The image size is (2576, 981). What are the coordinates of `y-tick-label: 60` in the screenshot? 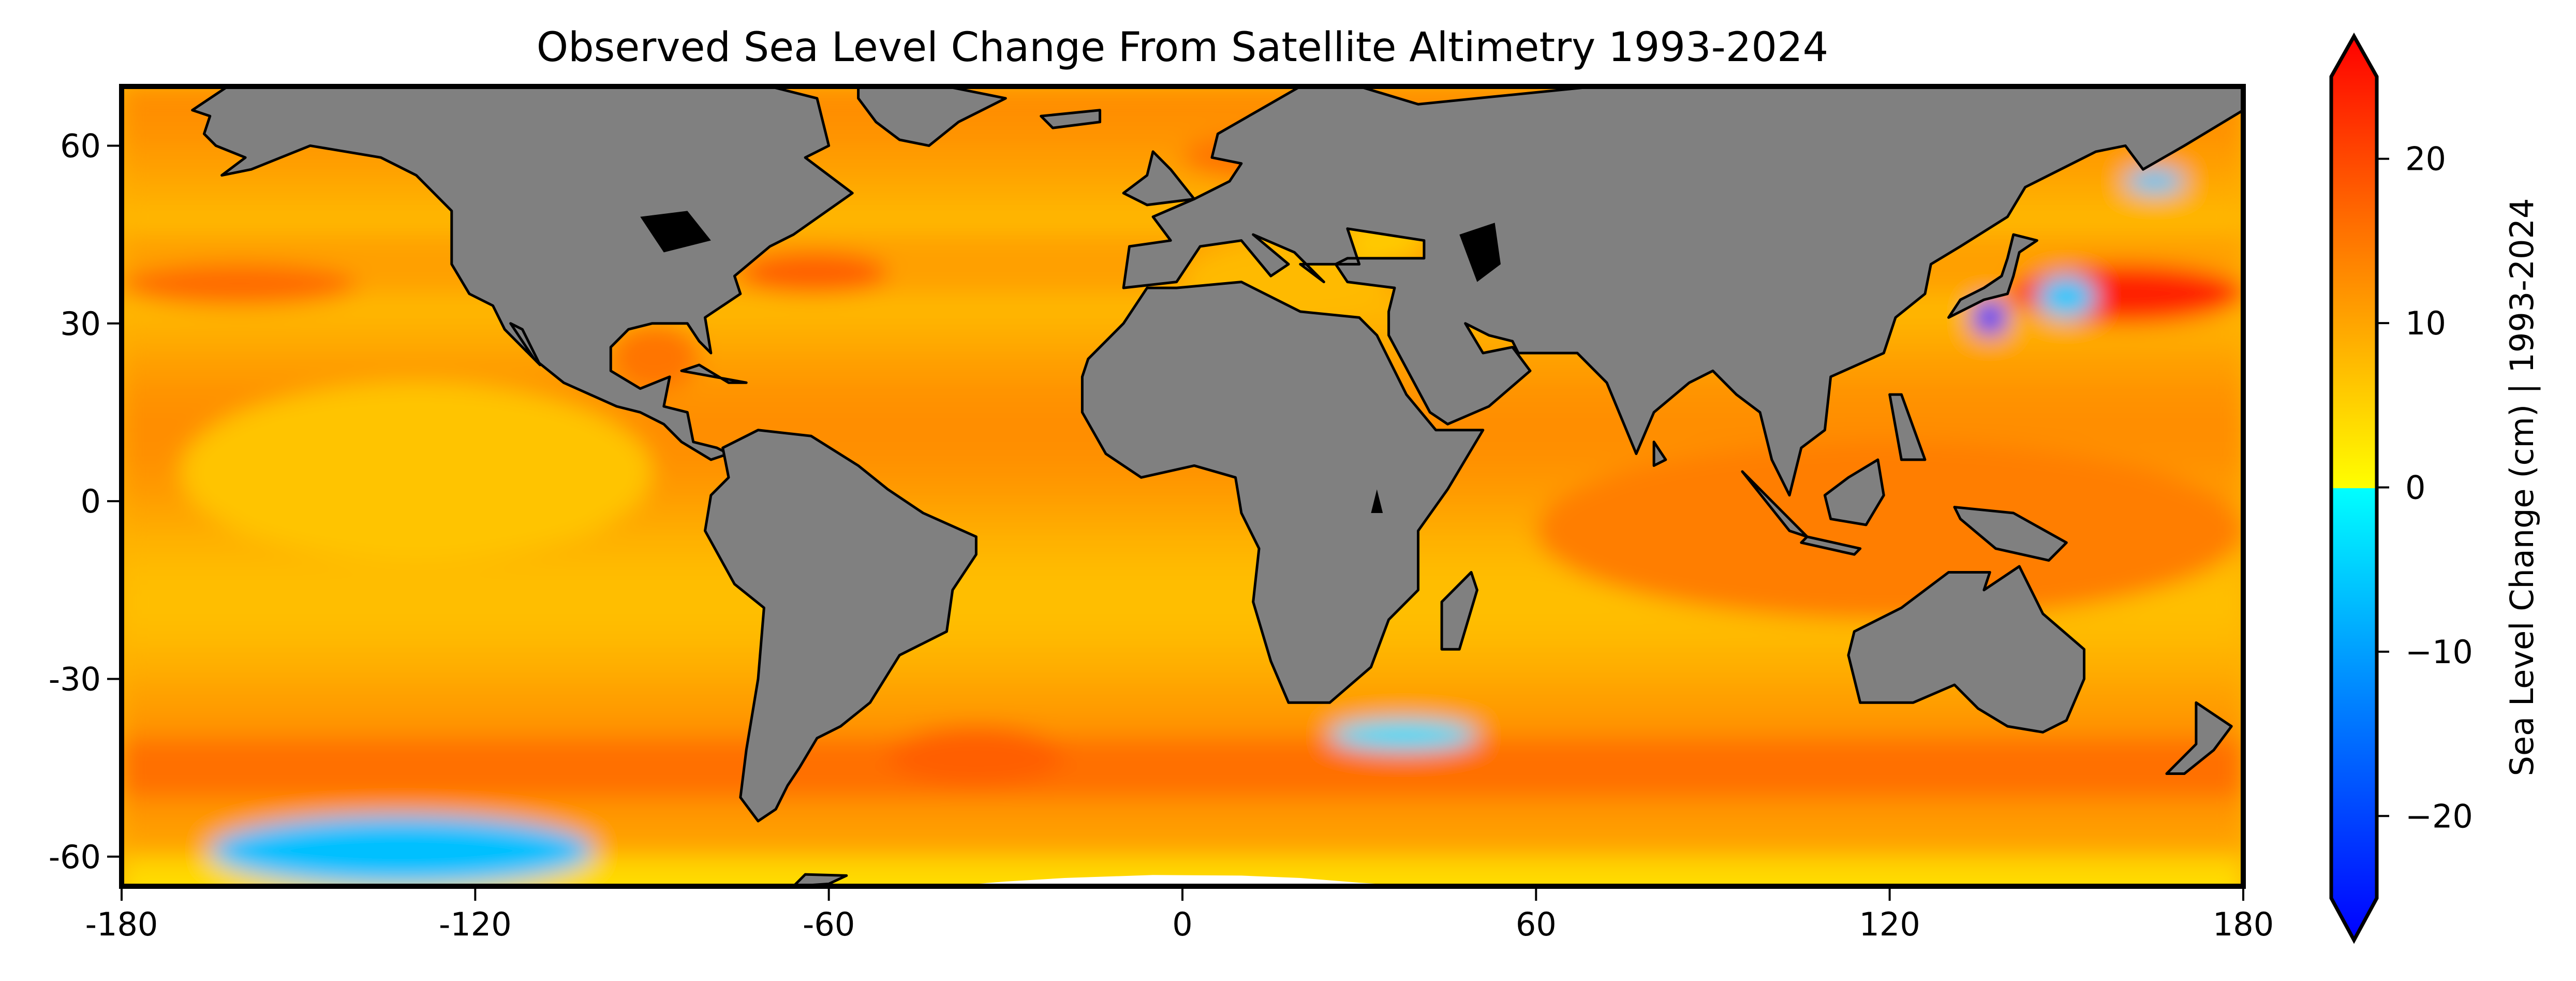 It's located at (80, 146).